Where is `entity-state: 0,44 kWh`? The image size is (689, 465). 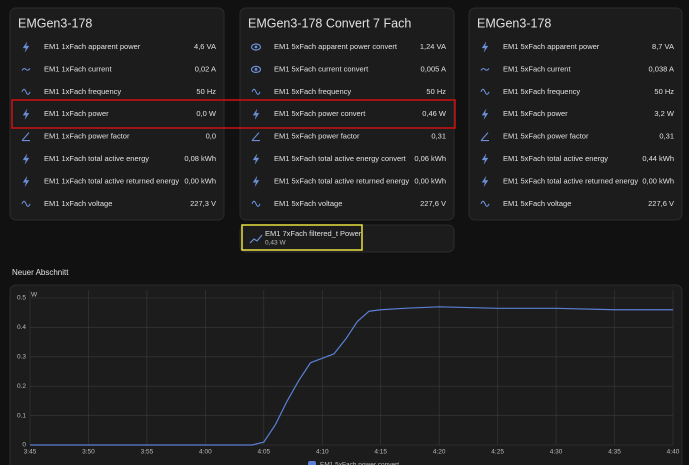
entity-state: 0,44 kWh is located at coordinates (658, 158).